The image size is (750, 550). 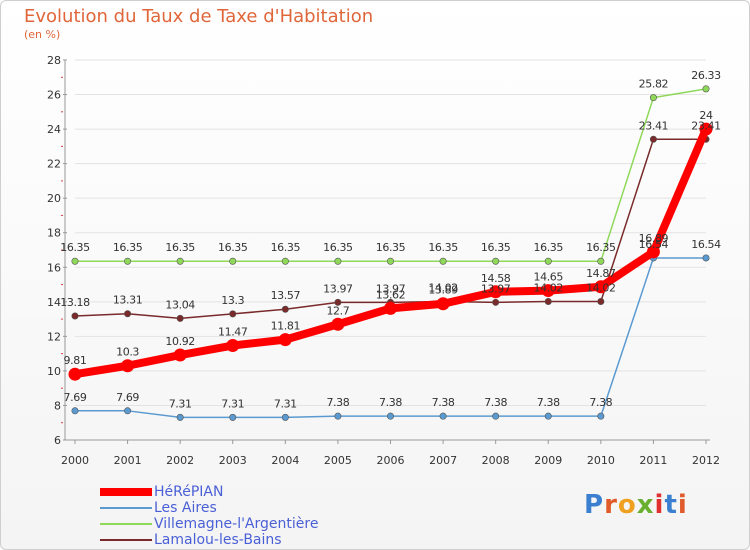 I want to click on legend-item-les-aires: Les Aires, so click(x=209, y=508).